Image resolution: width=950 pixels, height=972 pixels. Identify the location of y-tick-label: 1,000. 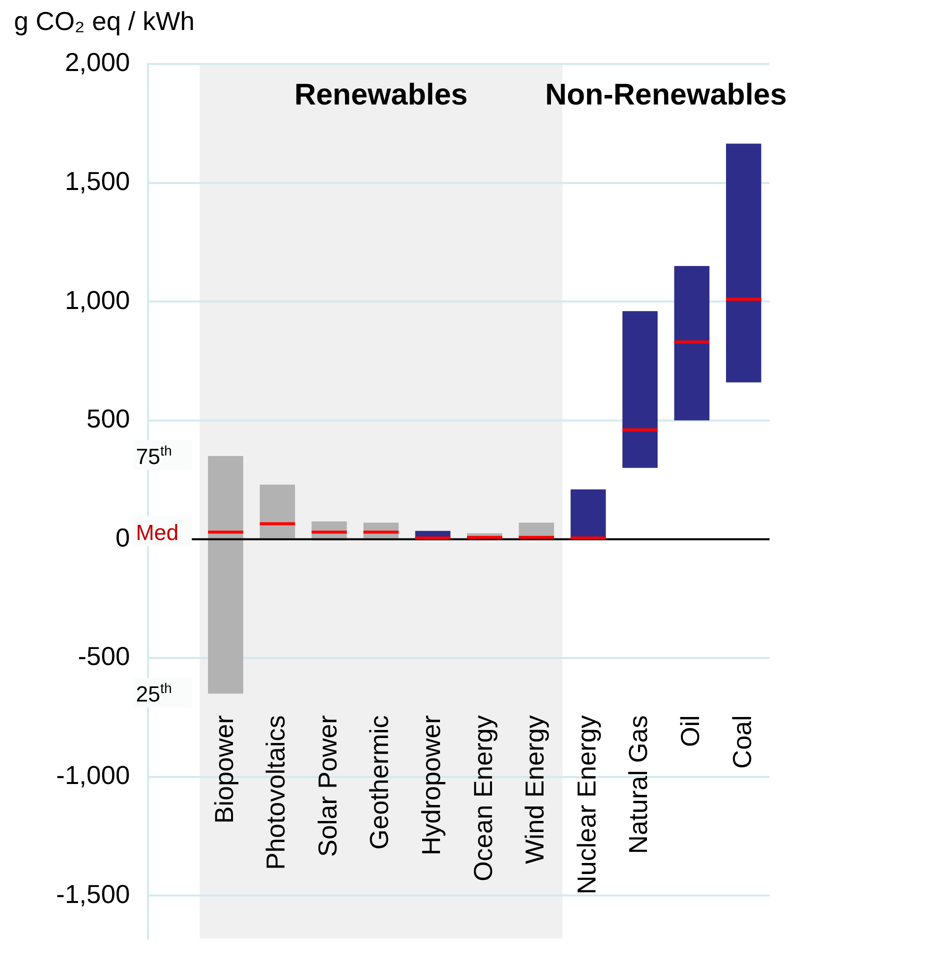
(97, 299).